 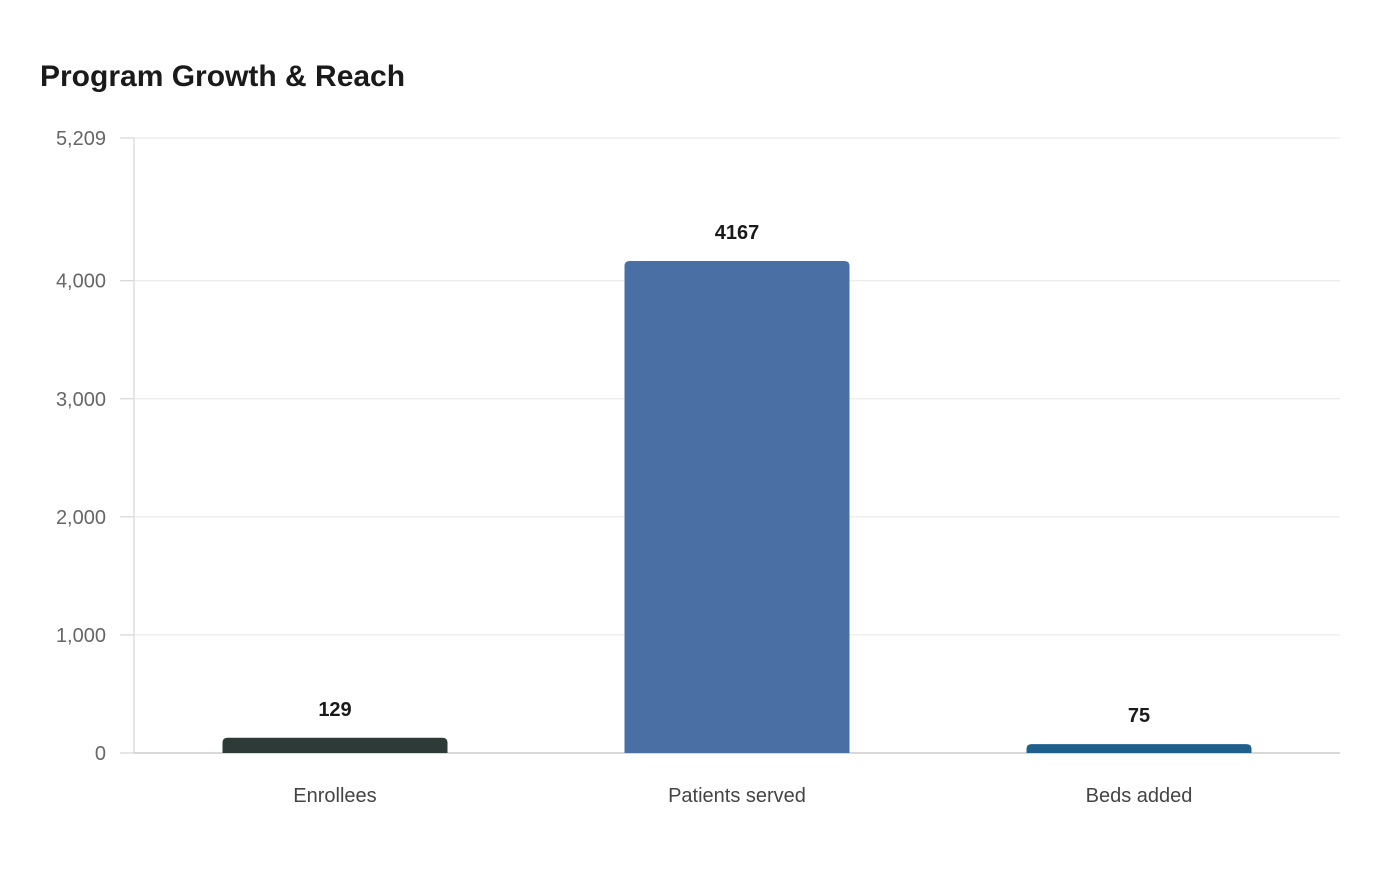 What do you see at coordinates (81, 400) in the screenshot?
I see `y-tick-label: 3,000` at bounding box center [81, 400].